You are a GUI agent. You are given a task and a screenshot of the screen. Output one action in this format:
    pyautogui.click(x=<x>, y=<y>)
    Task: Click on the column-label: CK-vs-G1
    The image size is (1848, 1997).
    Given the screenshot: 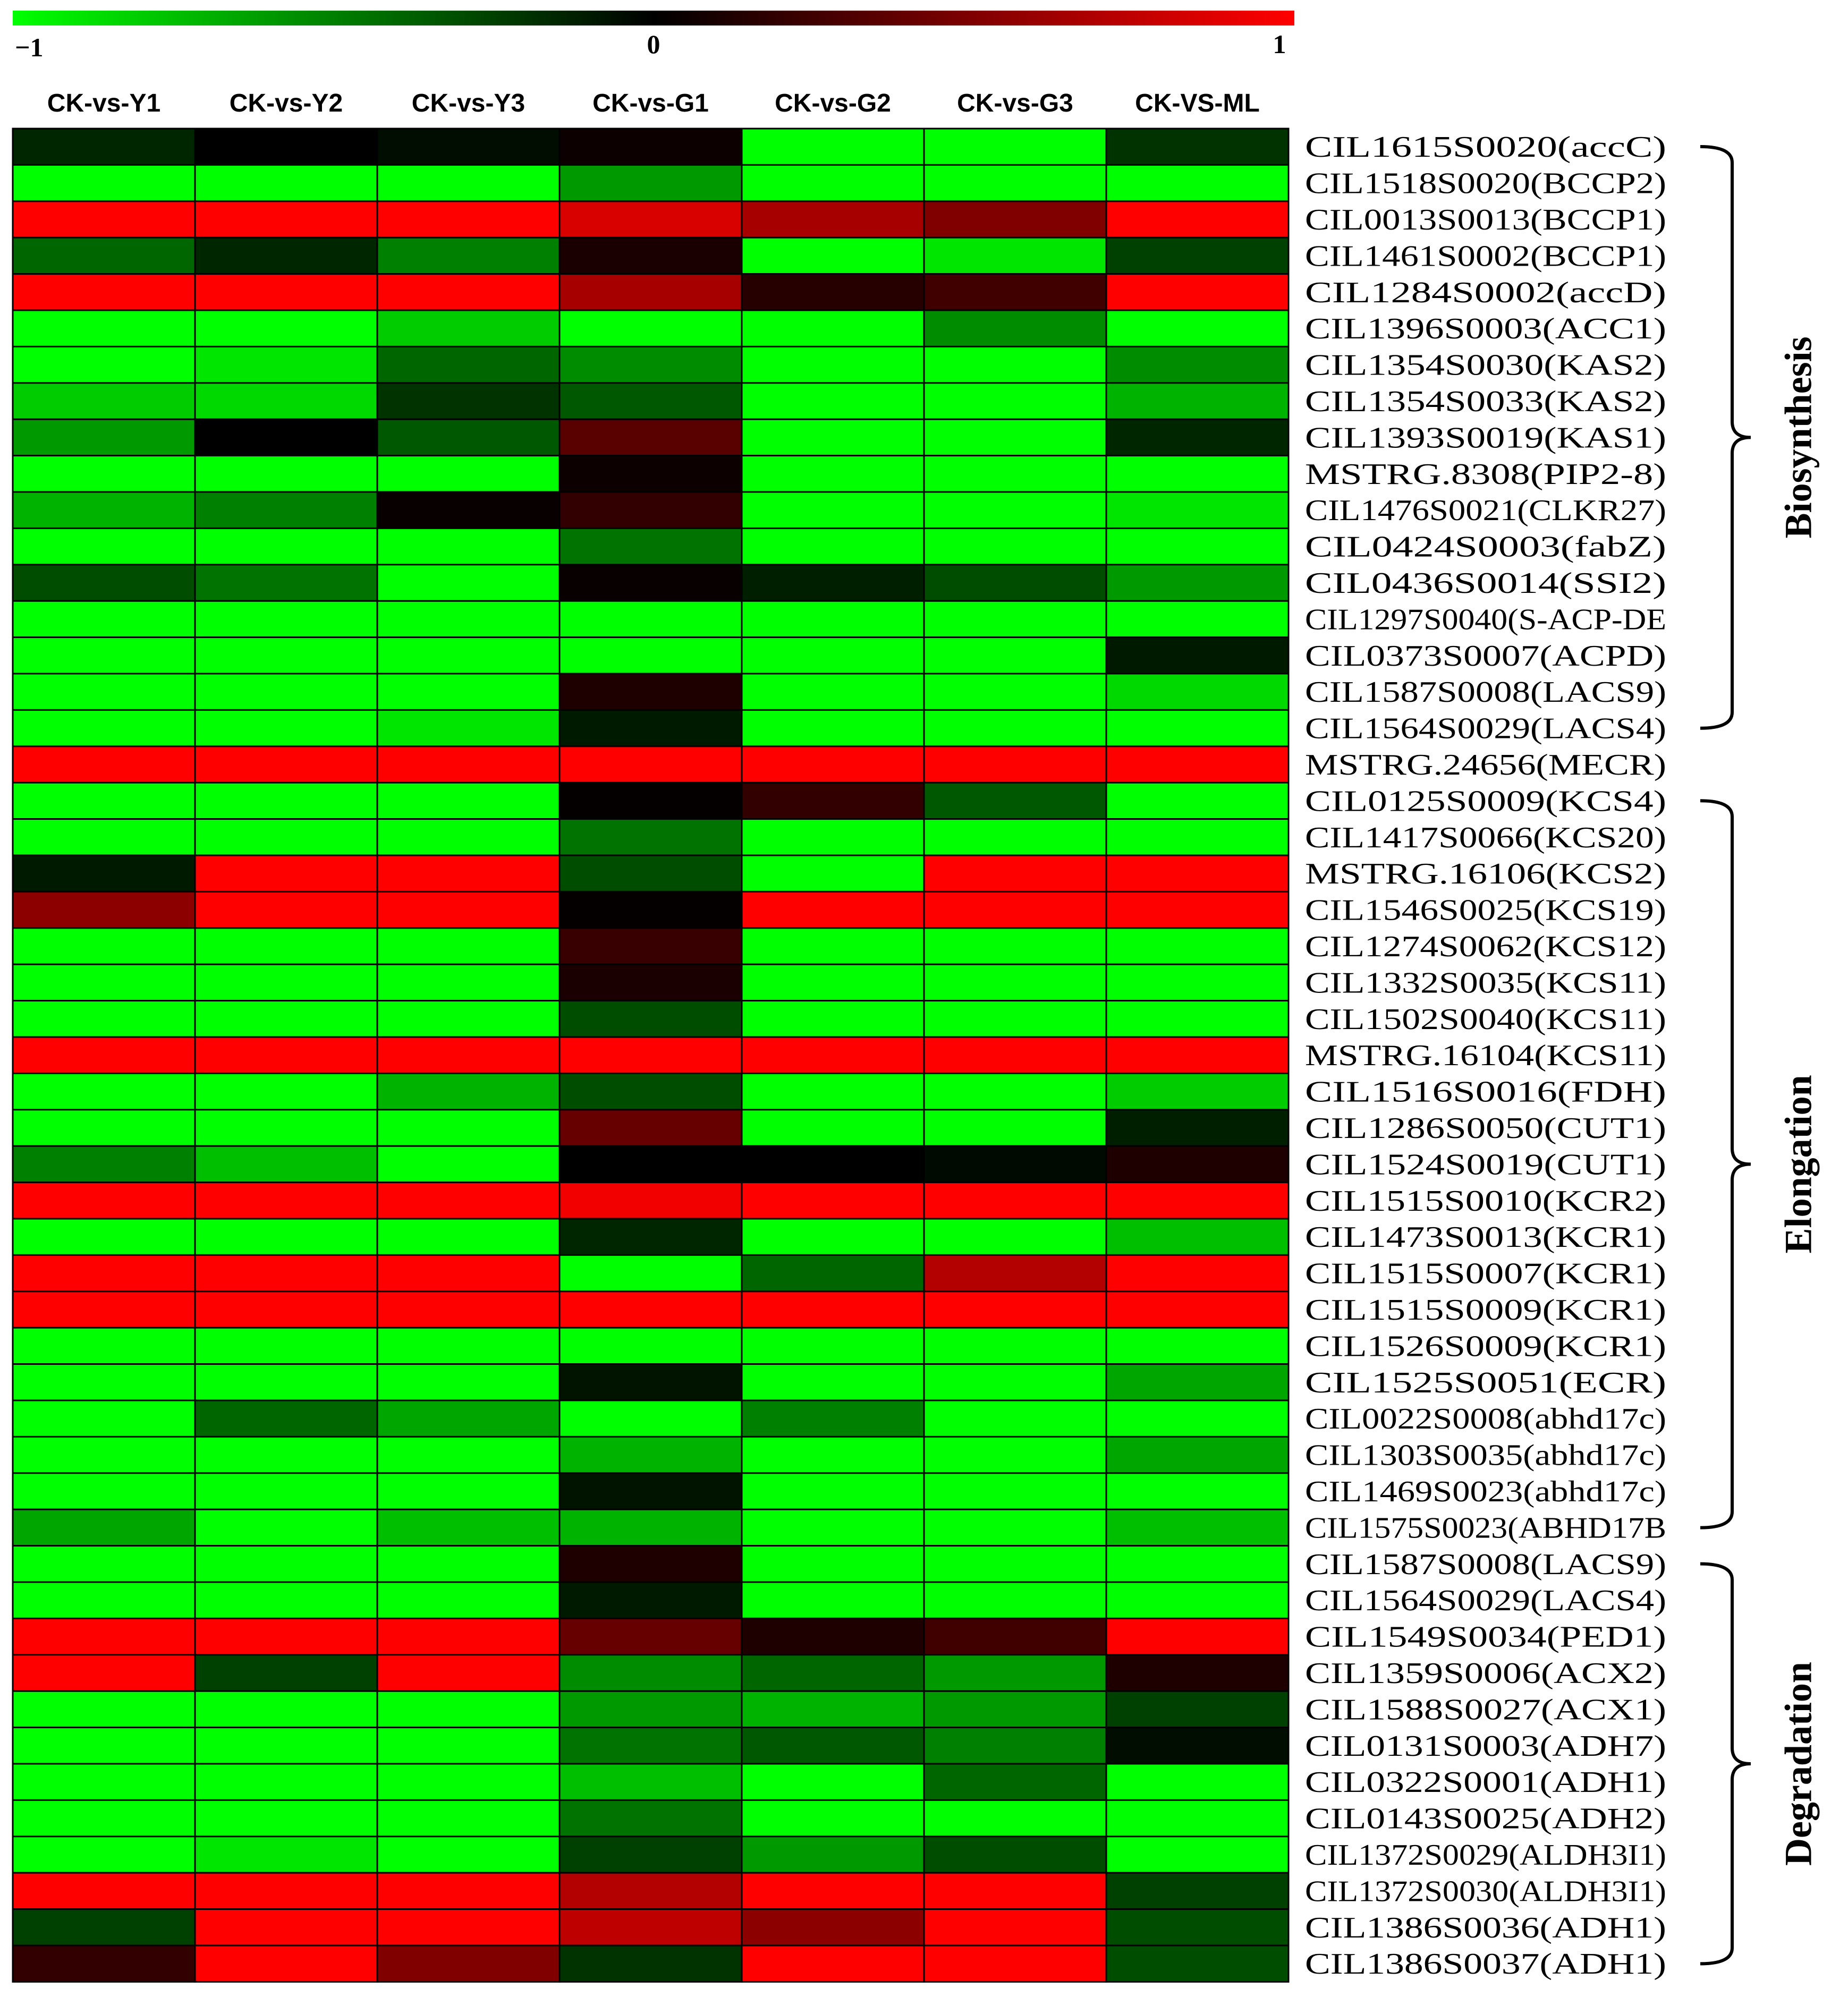 What is the action you would take?
    pyautogui.click(x=650, y=103)
    